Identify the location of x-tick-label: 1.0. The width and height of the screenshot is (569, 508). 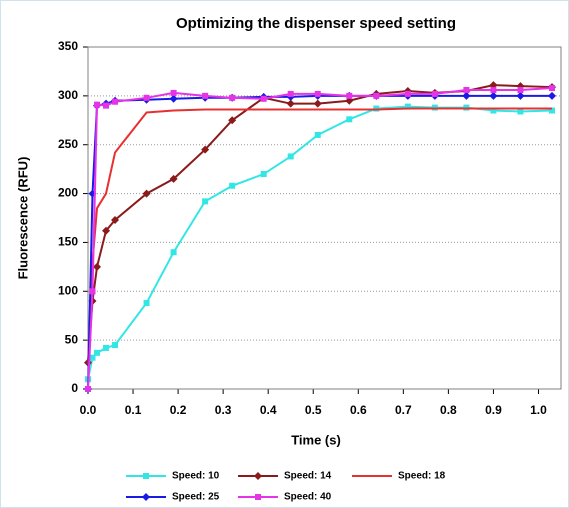
(538, 410).